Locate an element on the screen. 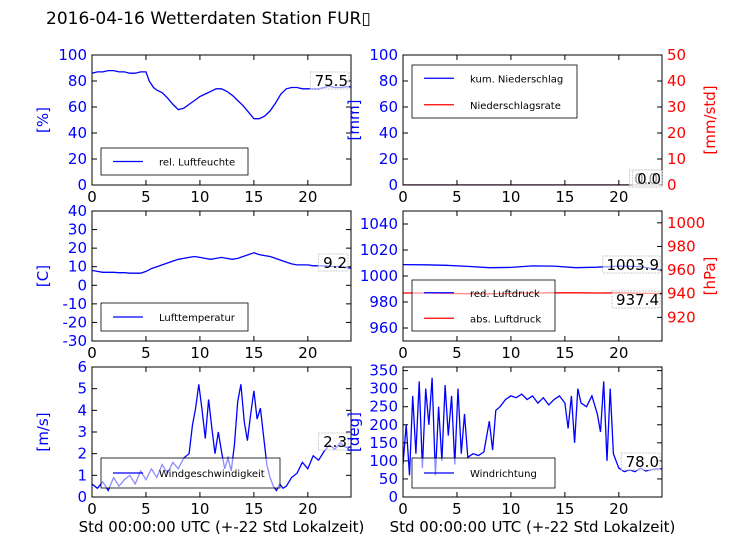 The image size is (736, 552). legend-entry: abs. Luftdruck is located at coordinates (505, 319).